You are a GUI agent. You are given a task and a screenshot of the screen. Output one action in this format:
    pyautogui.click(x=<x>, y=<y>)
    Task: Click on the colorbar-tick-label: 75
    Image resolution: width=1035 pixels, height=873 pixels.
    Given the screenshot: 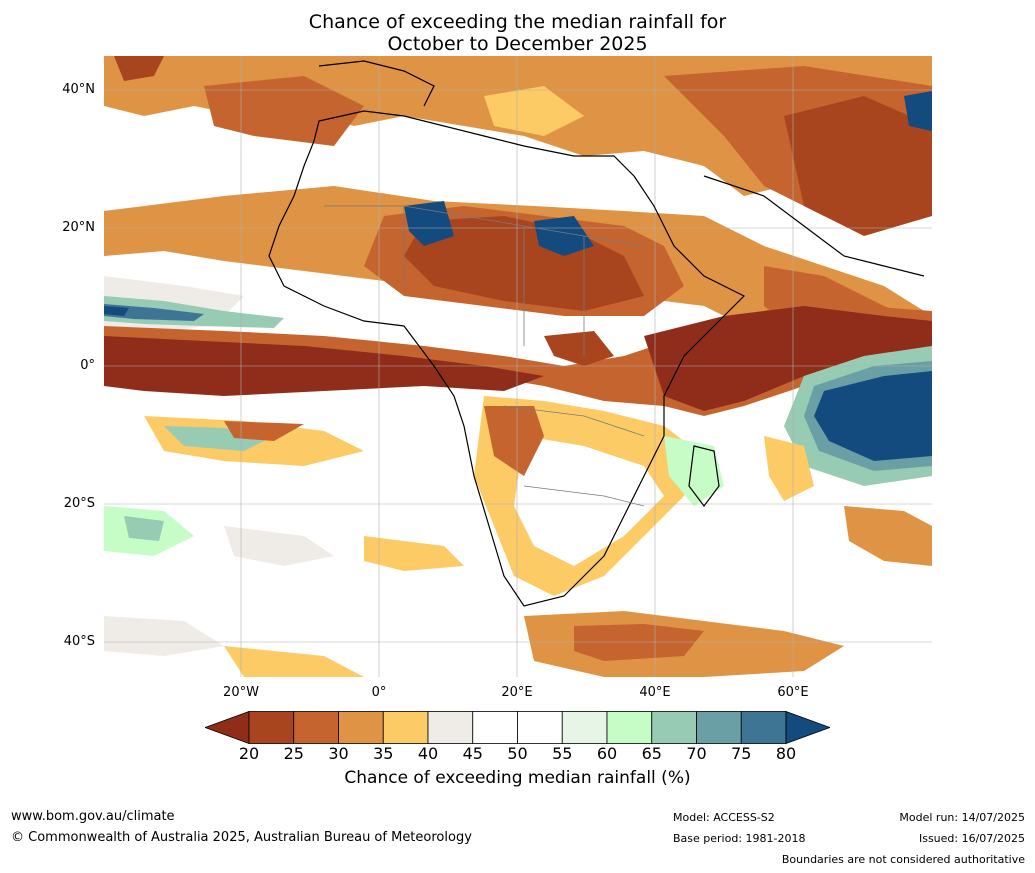 What is the action you would take?
    pyautogui.click(x=741, y=753)
    